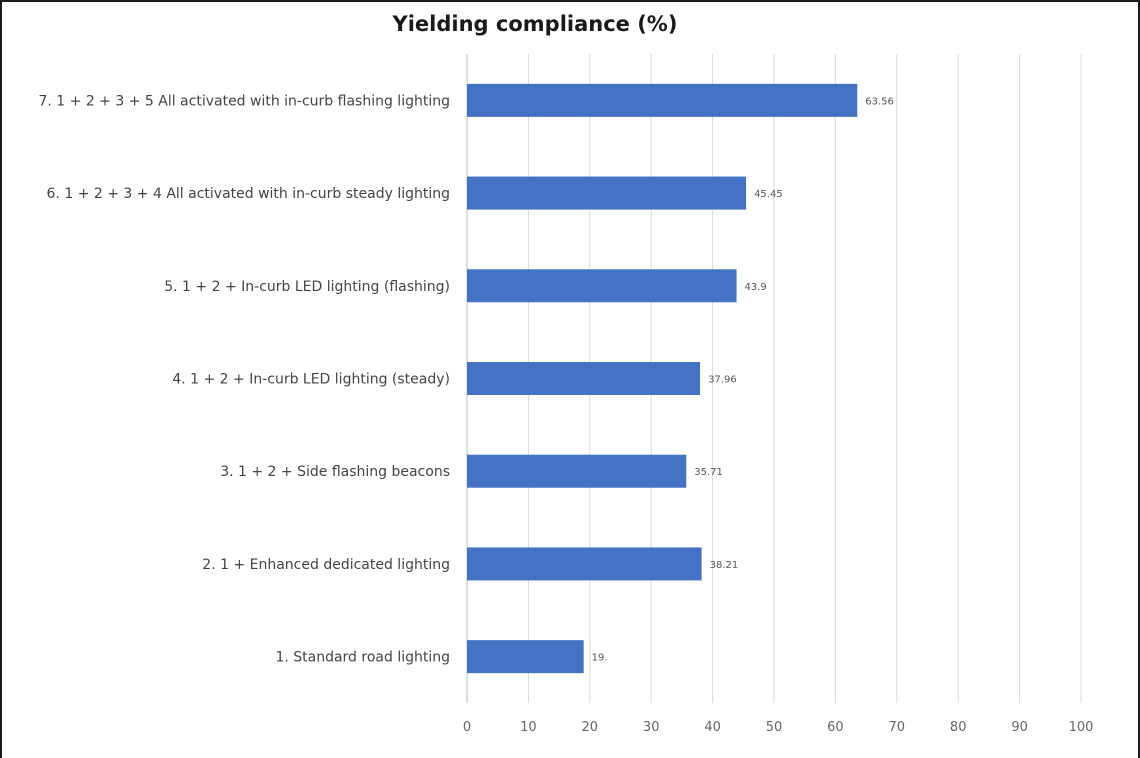 This screenshot has height=758, width=1140. Describe the element at coordinates (722, 380) in the screenshot. I see `data-label-4: 37.96` at that location.